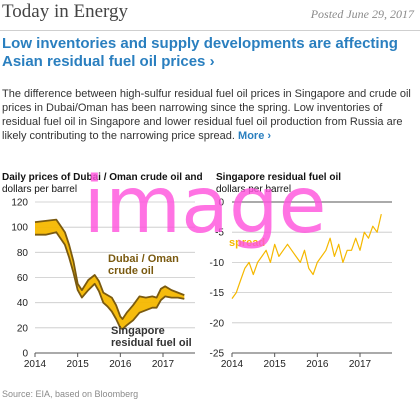 This screenshot has height=404, width=420. What do you see at coordinates (217, 263) in the screenshot?
I see `right-y-tick-label: -10` at bounding box center [217, 263].